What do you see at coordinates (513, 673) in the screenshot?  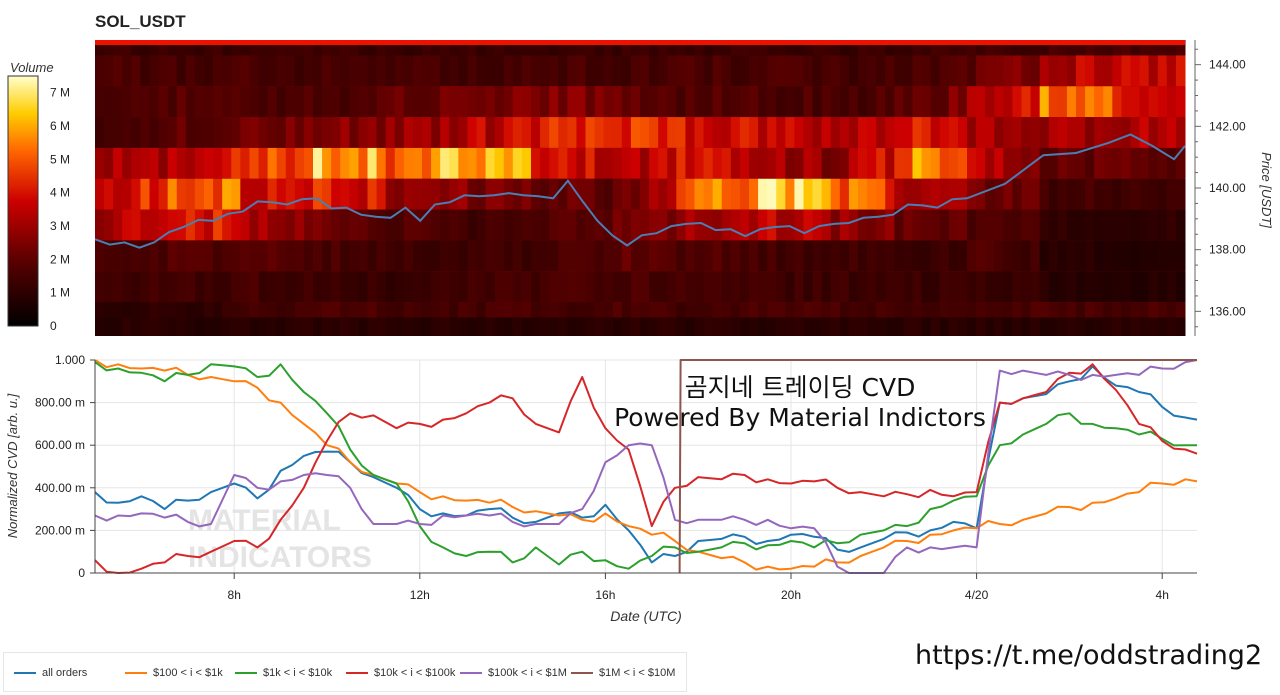 I see `legend-item: $100k < i < $1M` at bounding box center [513, 673].